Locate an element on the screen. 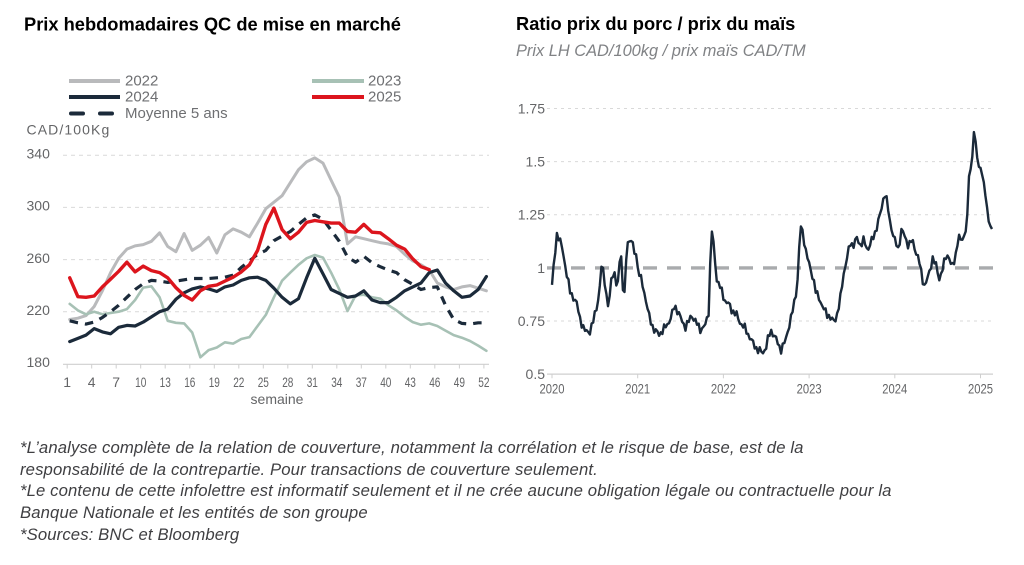 The width and height of the screenshot is (1024, 565). svg-text: 2020 is located at coordinates (552, 389).